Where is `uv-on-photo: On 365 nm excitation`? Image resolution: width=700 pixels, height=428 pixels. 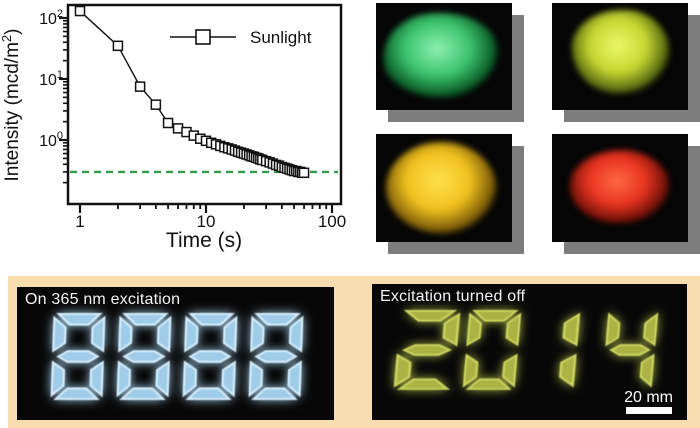 uv-on-photo: On 365 nm excitation is located at coordinates (175, 353).